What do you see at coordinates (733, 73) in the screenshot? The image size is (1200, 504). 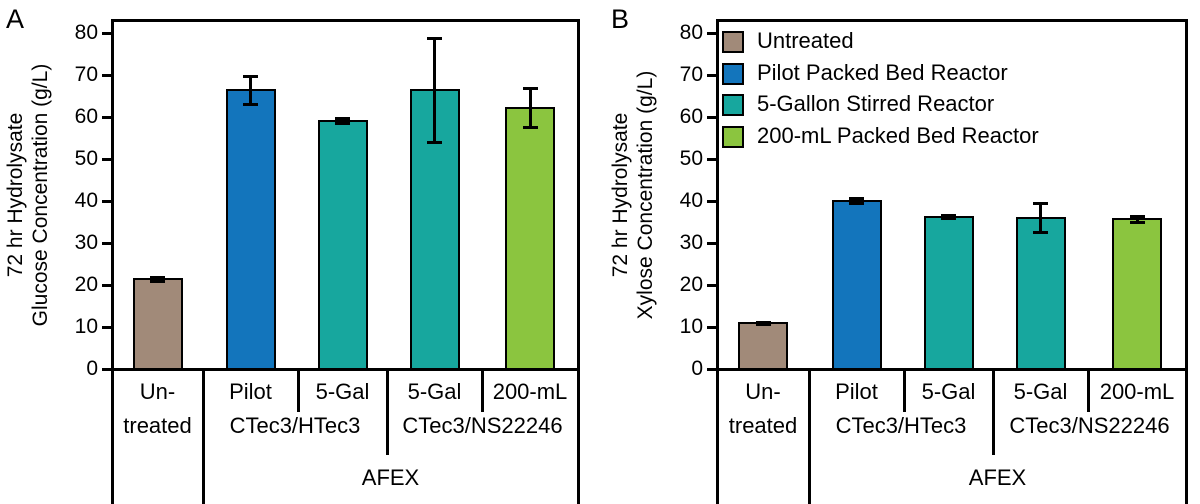 I see `legend-swatch-pilot_packed_bed` at bounding box center [733, 73].